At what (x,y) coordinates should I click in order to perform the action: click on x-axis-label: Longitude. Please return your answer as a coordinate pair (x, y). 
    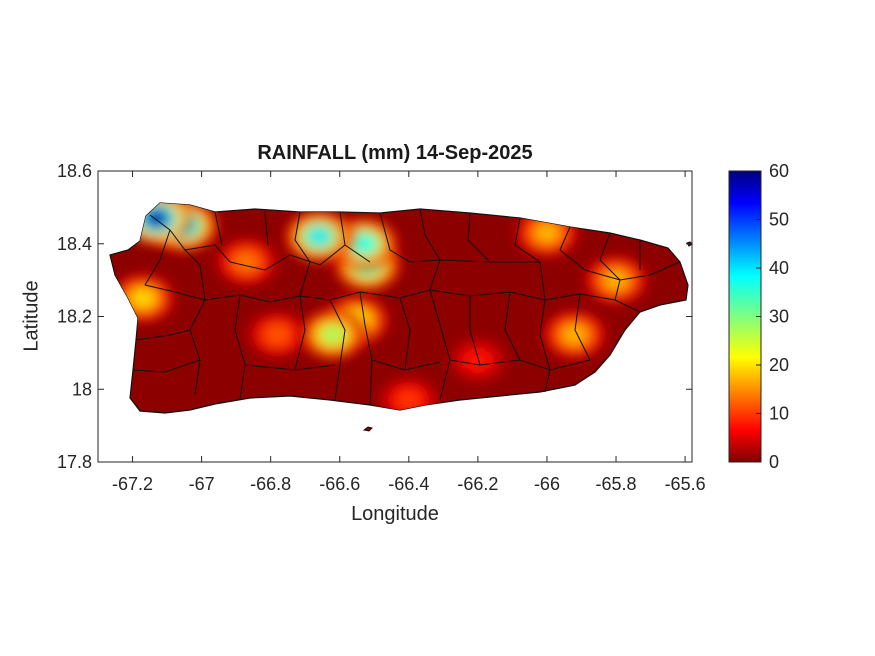
    Looking at the image, I should click on (395, 514).